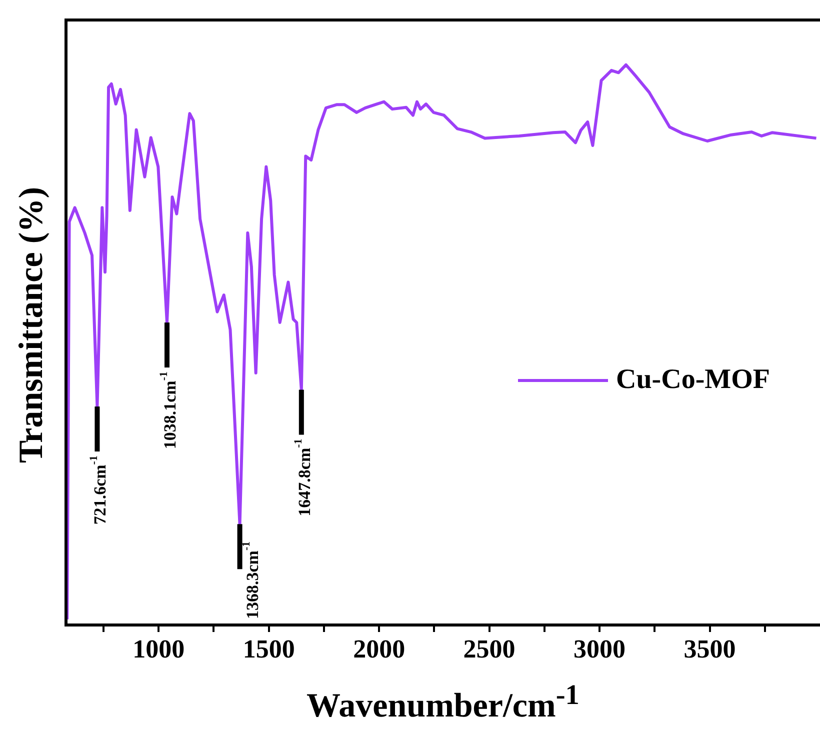 Image resolution: width=820 pixels, height=742 pixels. Describe the element at coordinates (303, 477) in the screenshot. I see `annotation: 1647.8cm-1` at that location.